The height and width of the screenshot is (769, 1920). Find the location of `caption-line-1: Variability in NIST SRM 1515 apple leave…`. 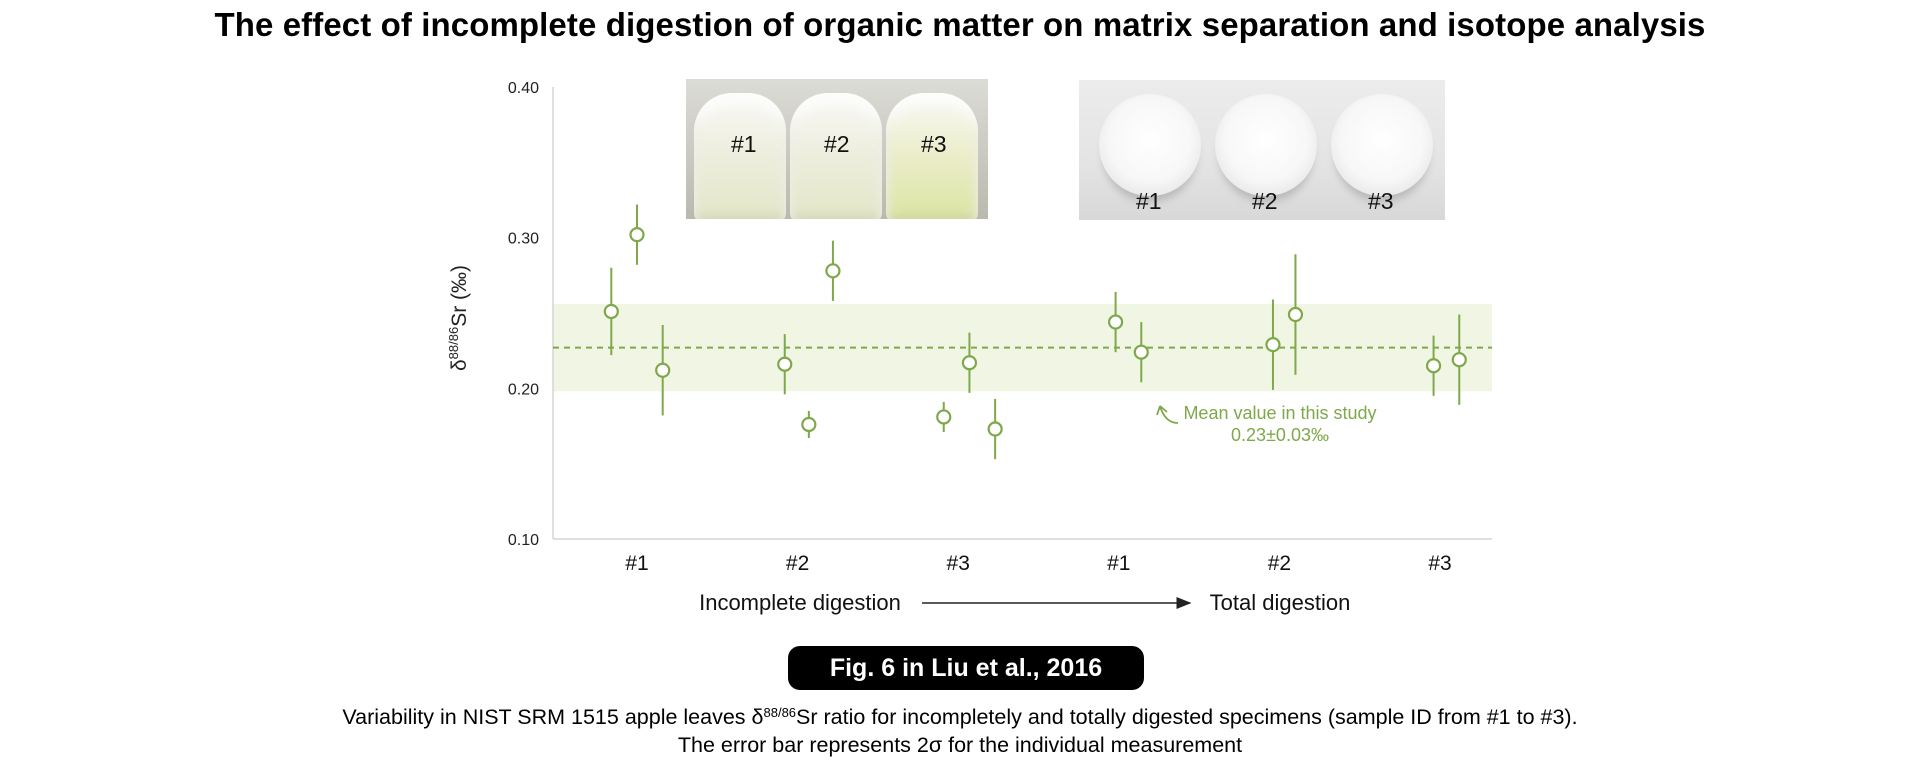

caption-line-1: Variability in NIST SRM 1515 apple leave… is located at coordinates (960, 717).